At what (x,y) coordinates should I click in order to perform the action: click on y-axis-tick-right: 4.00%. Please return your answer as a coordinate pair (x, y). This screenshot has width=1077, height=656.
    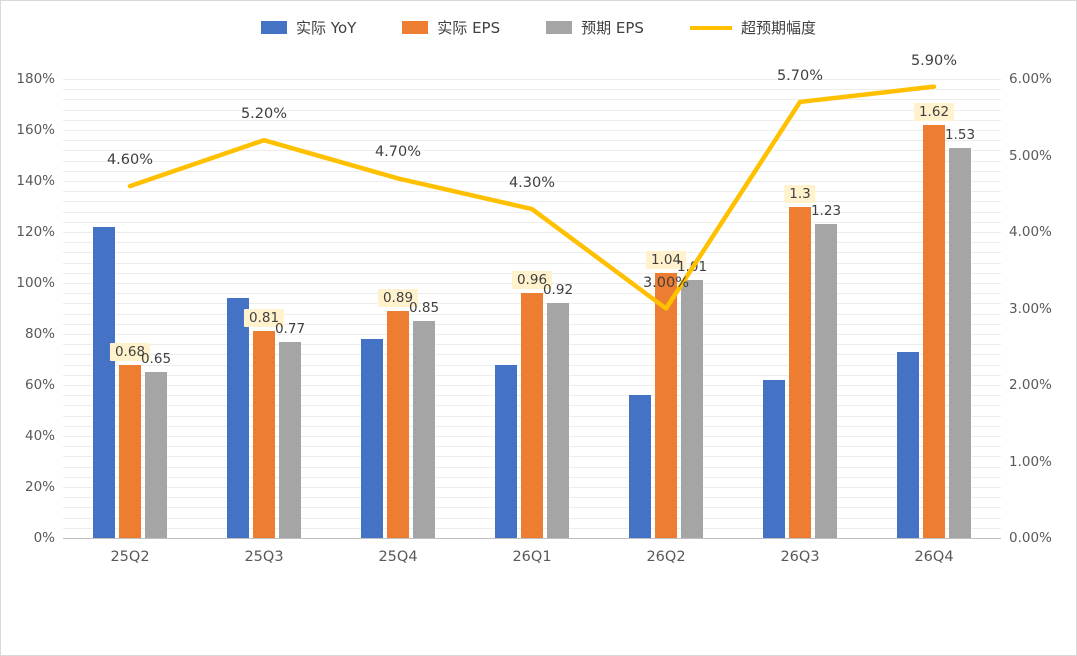
    Looking at the image, I should click on (1030, 232).